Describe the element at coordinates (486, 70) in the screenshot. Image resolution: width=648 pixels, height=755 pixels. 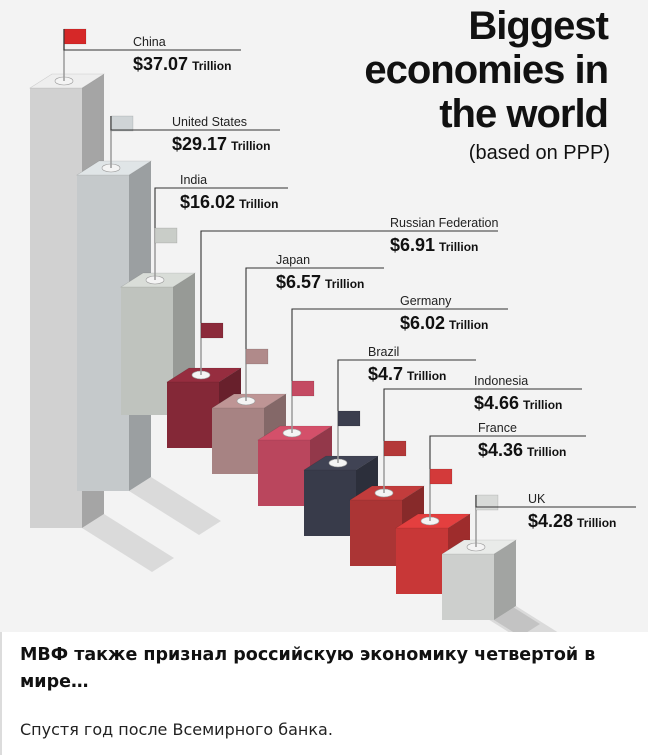
I see `title-line-2: economies in` at that location.